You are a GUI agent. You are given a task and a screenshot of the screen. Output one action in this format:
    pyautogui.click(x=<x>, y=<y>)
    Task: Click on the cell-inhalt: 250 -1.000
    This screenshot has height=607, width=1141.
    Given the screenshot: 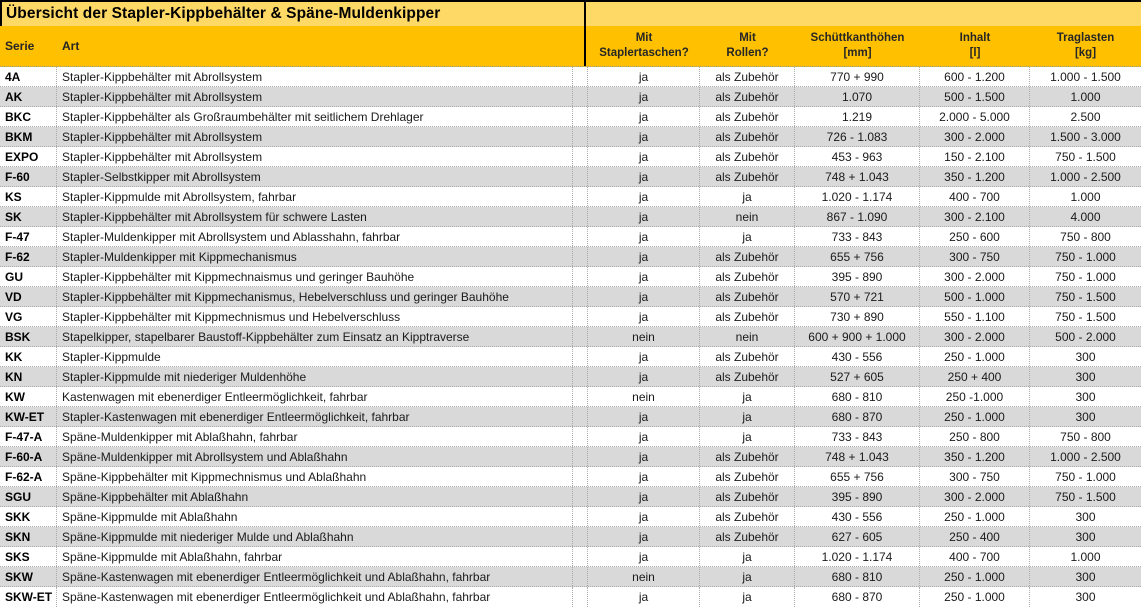 What is the action you would take?
    pyautogui.click(x=975, y=396)
    